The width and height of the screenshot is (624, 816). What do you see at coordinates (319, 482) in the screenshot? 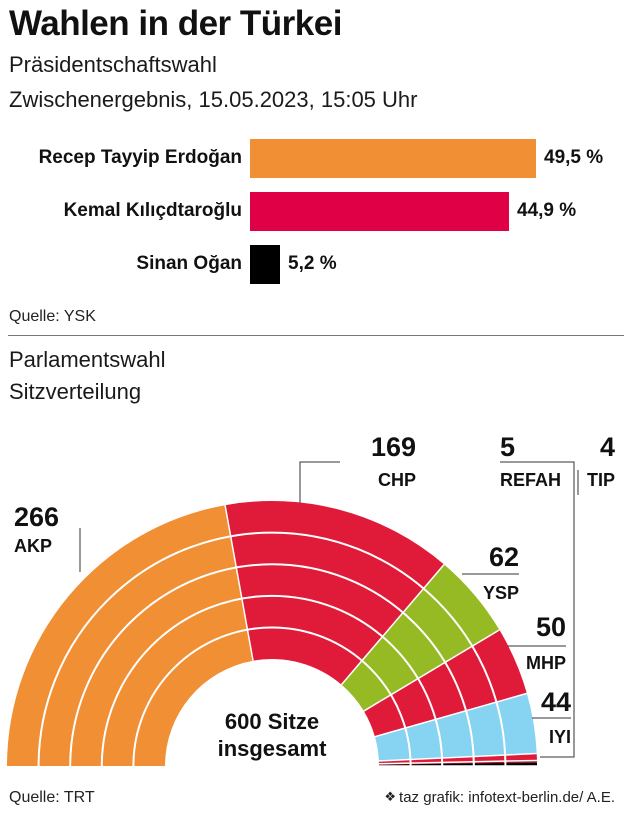
I see `leader-line-chp` at bounding box center [319, 482].